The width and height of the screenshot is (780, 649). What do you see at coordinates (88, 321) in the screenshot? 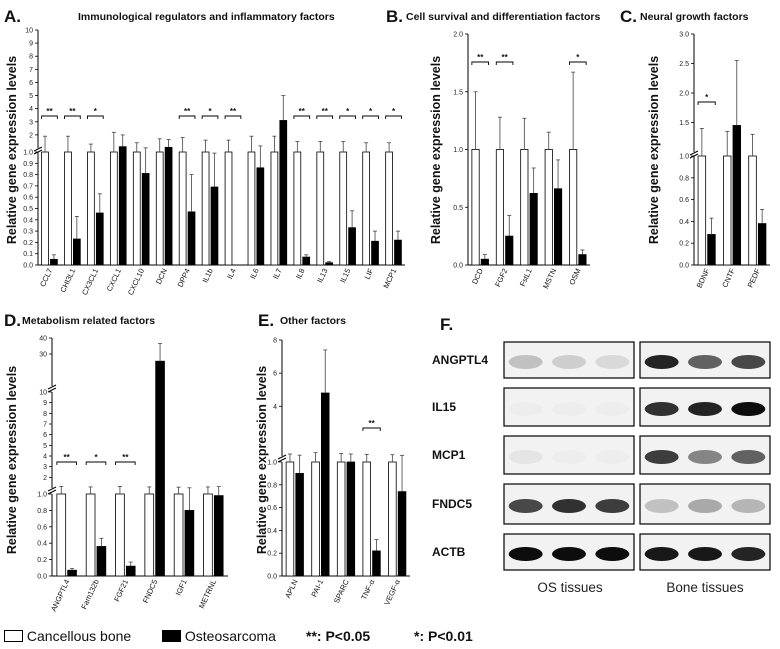
I see `chart-title: Metabolism related factors` at bounding box center [88, 321].